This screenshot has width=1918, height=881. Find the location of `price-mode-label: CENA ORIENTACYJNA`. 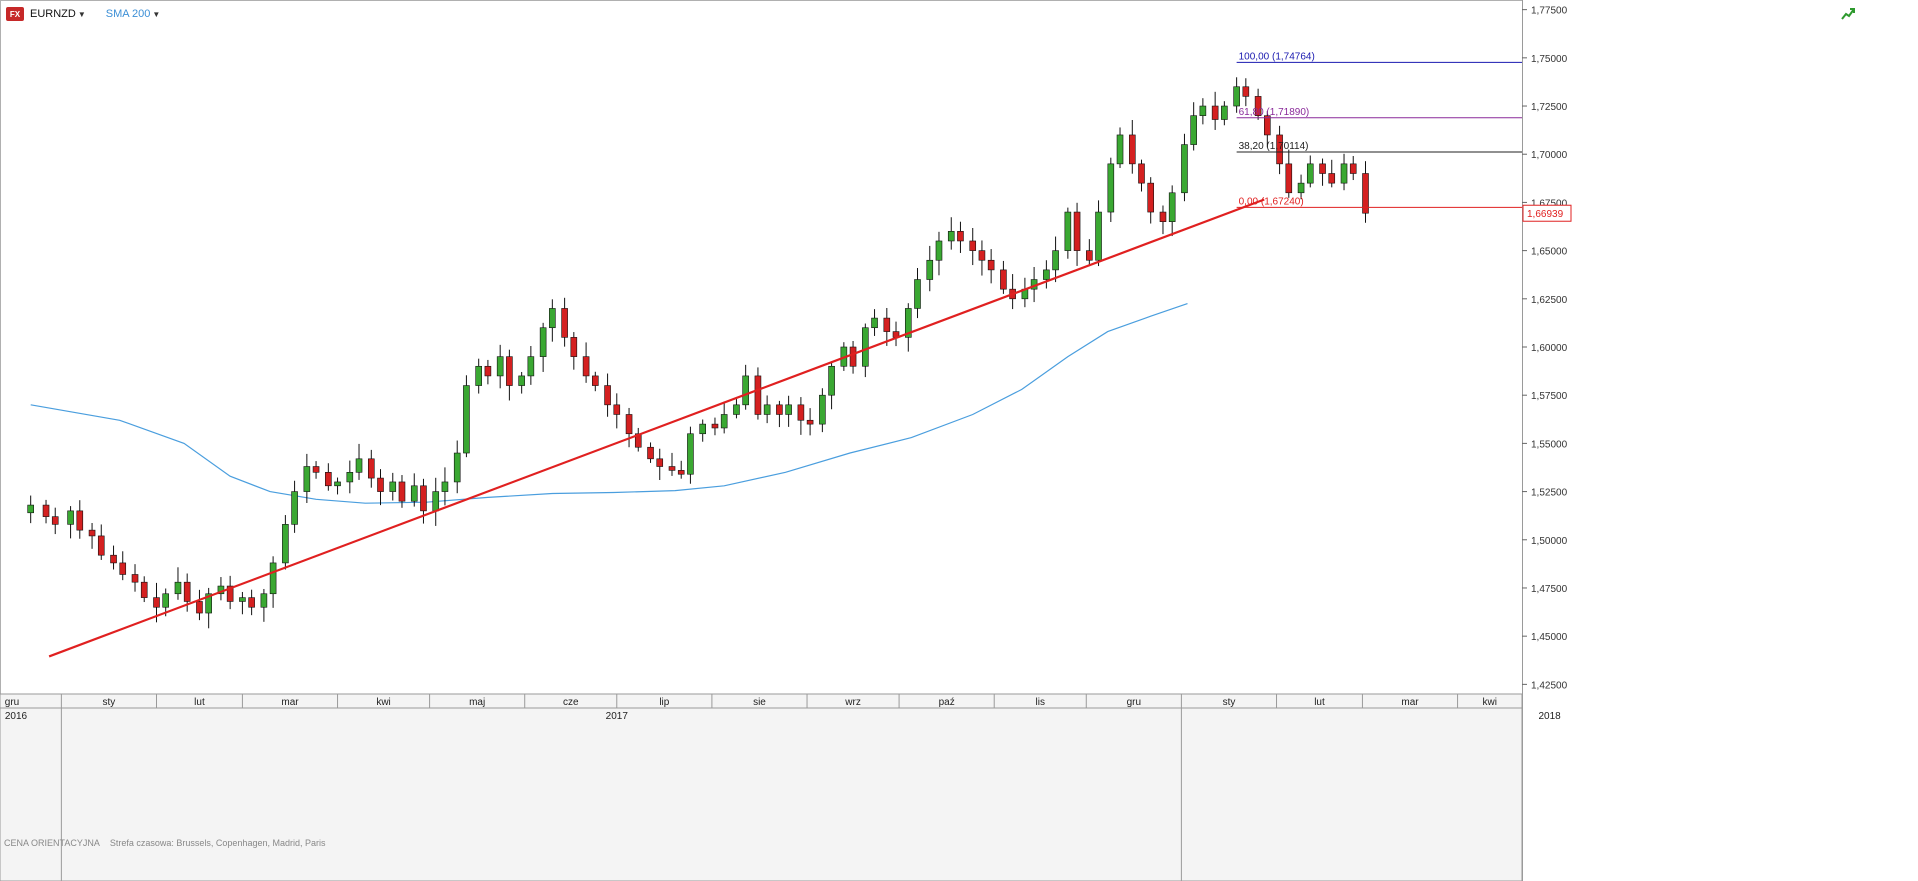

price-mode-label: CENA ORIENTACYJNA is located at coordinates (52, 843).